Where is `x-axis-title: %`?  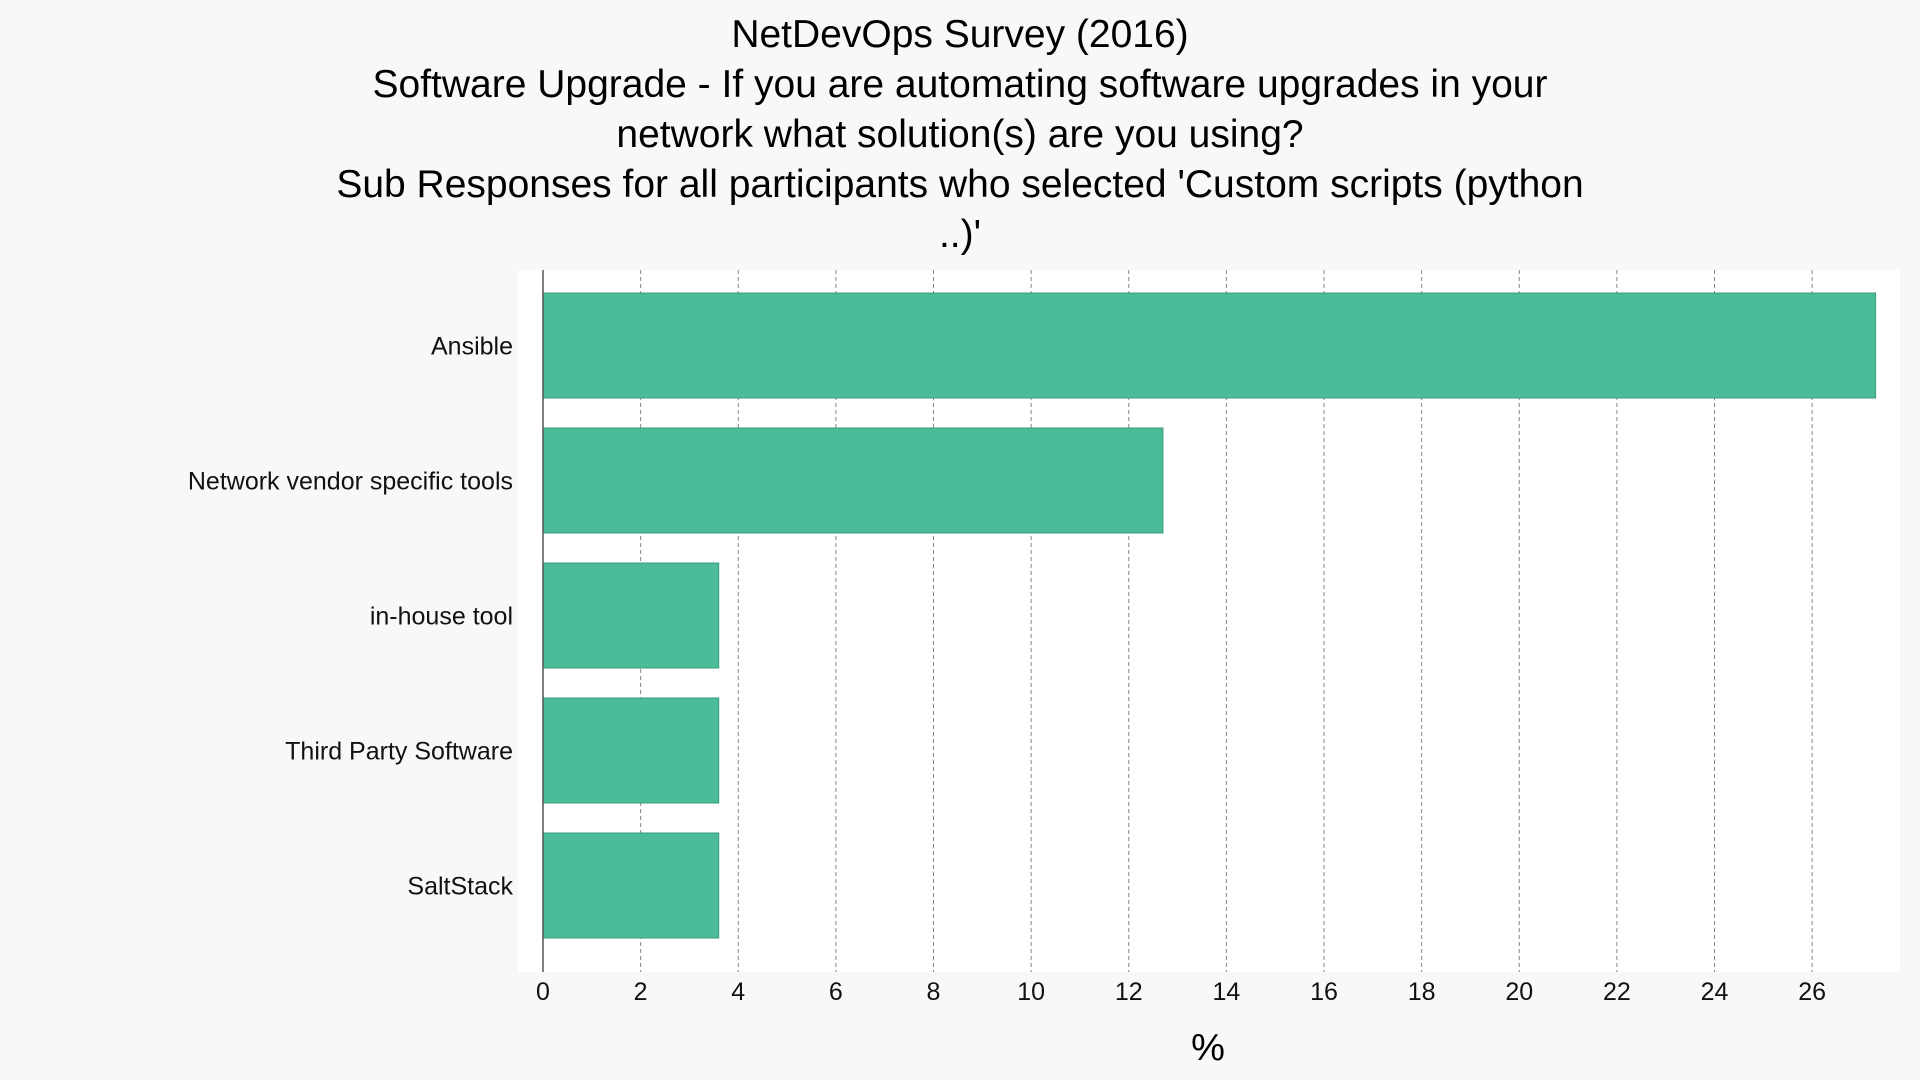 x-axis-title: % is located at coordinates (1208, 1048).